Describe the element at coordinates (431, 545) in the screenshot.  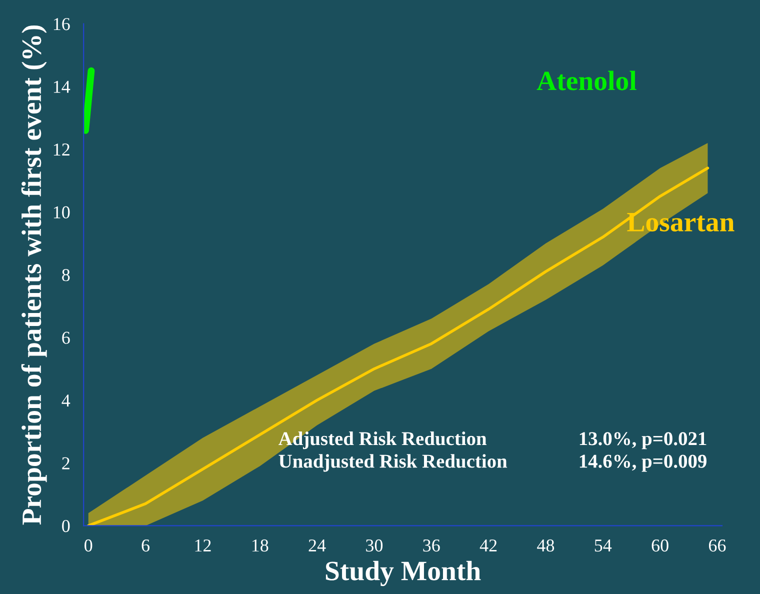
I see `x-tick-label: 36` at that location.